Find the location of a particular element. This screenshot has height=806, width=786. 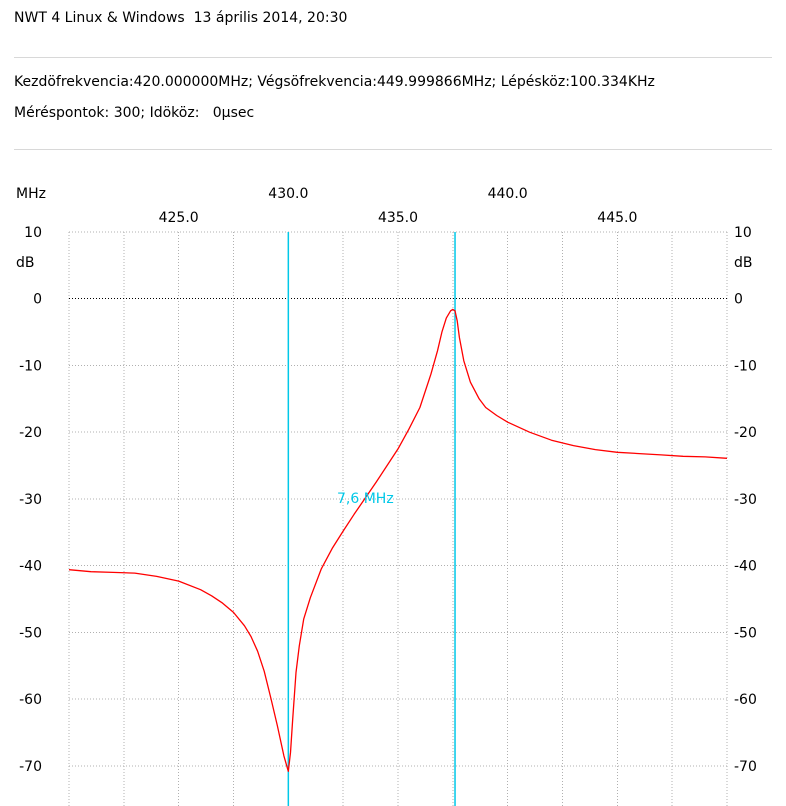

y-tick-label-right: -70 is located at coordinates (745, 767).